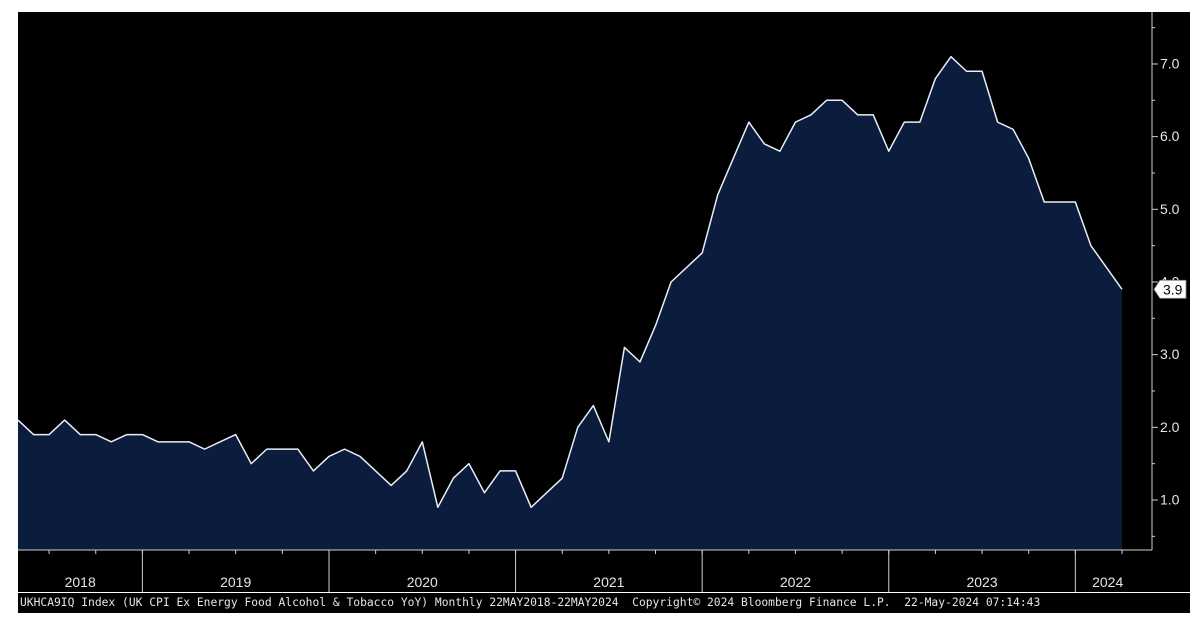 Image resolution: width=1200 pixels, height=618 pixels. I want to click on x-year-label: 2023, so click(981, 582).